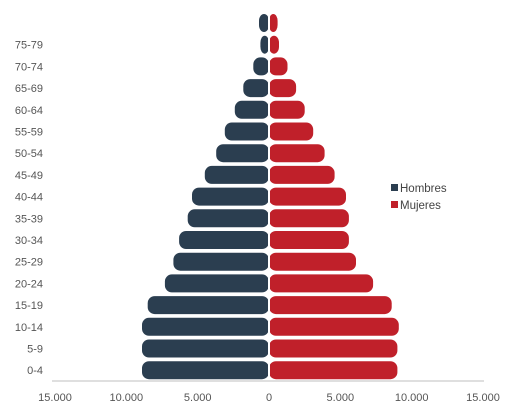  What do you see at coordinates (394, 187) in the screenshot?
I see `legend-swatch-hombres` at bounding box center [394, 187].